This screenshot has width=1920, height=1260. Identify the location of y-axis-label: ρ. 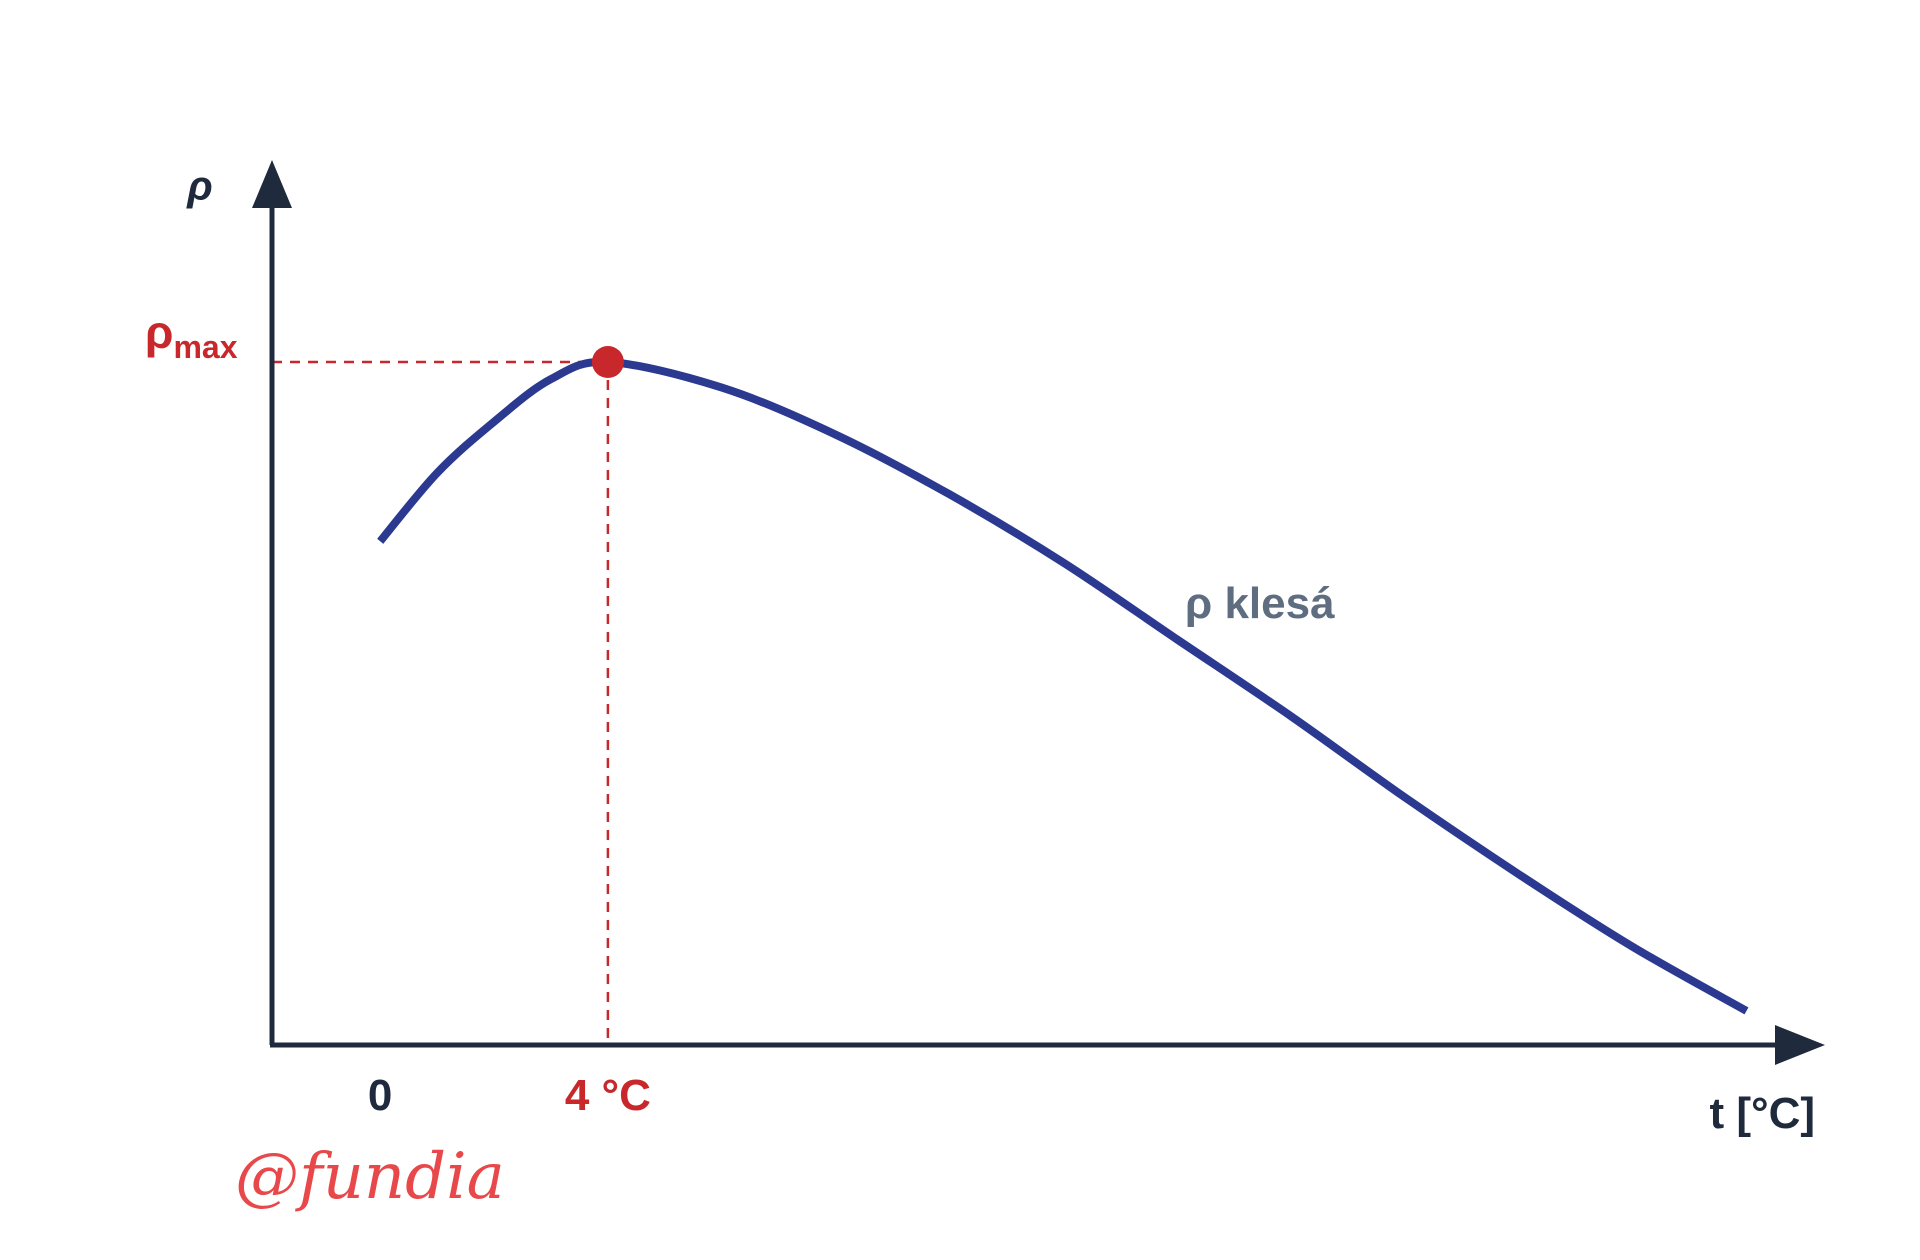
(199, 185).